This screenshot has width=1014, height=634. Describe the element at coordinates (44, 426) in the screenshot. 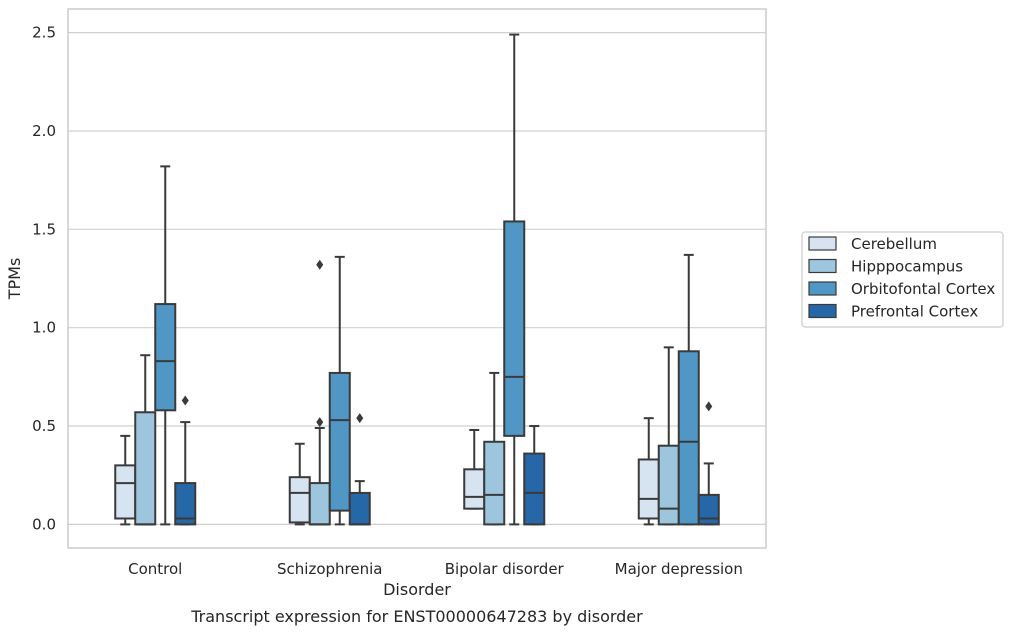

I see `y-tick-label: 0.5` at that location.